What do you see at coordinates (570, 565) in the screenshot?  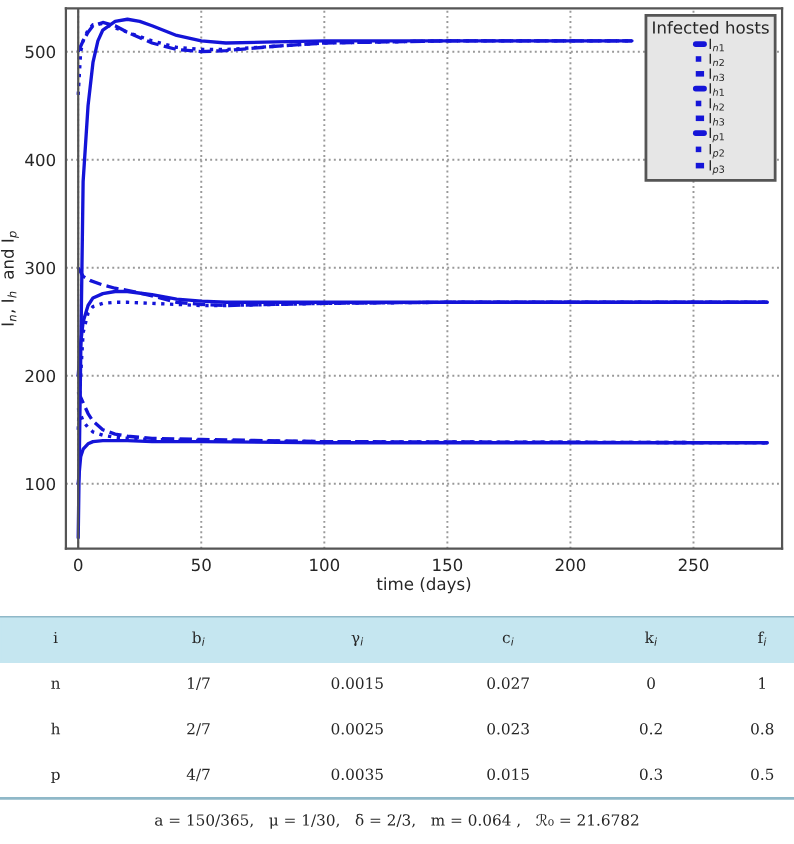 I see `x-tick-label: 200` at bounding box center [570, 565].